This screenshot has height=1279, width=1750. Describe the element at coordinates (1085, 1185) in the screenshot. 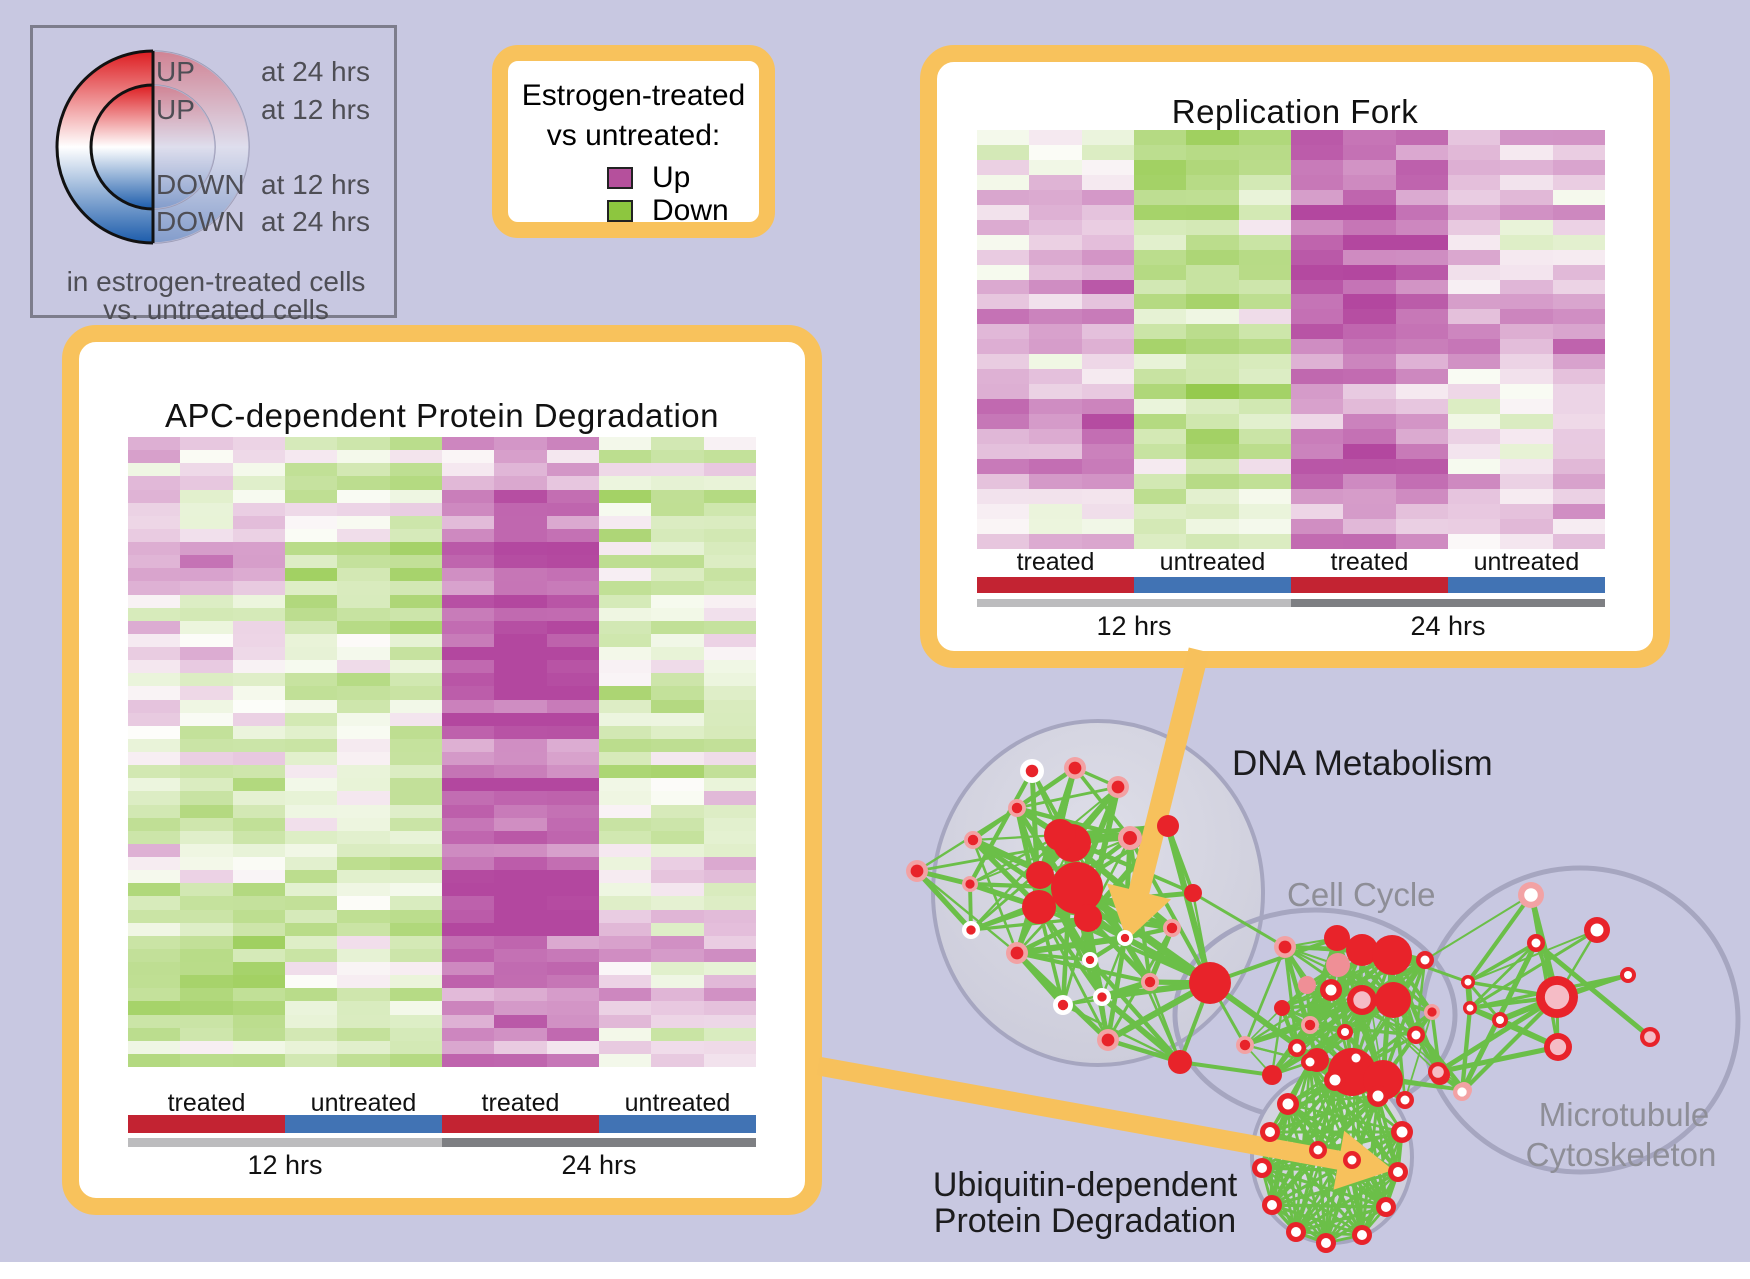

I see `cluster-label-4: Ubiquitin-dependent` at that location.